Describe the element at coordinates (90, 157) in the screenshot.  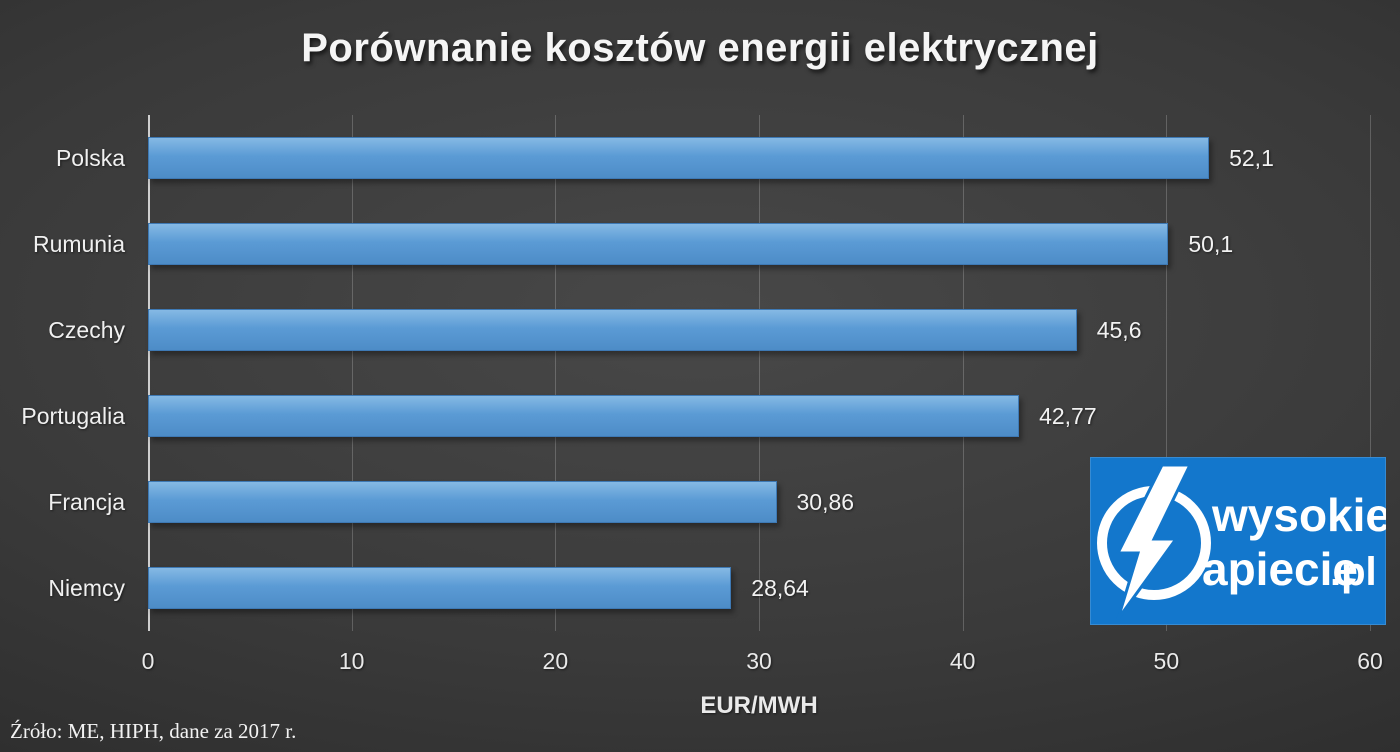
I see `category-label: Polska` at that location.